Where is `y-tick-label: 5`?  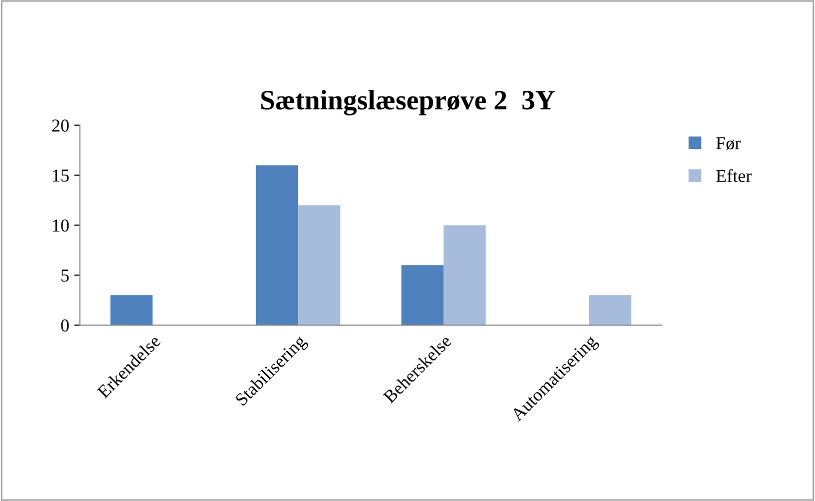
y-tick-label: 5 is located at coordinates (65, 276).